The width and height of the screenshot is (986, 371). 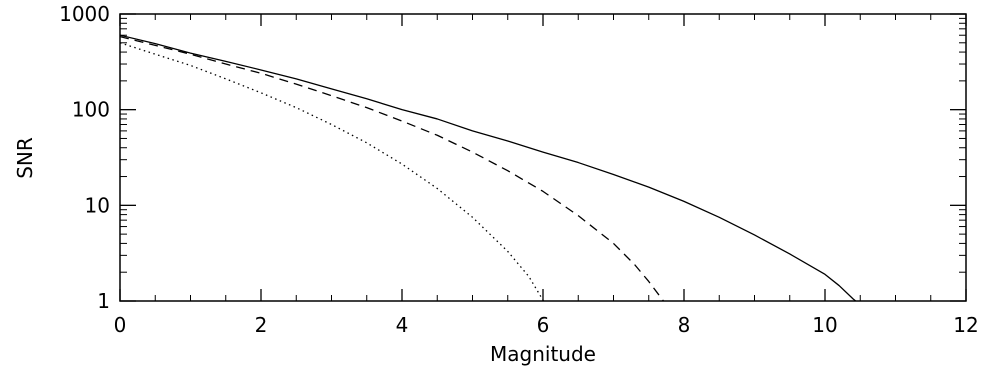 What do you see at coordinates (402, 325) in the screenshot?
I see `x-tick-label: 4` at bounding box center [402, 325].